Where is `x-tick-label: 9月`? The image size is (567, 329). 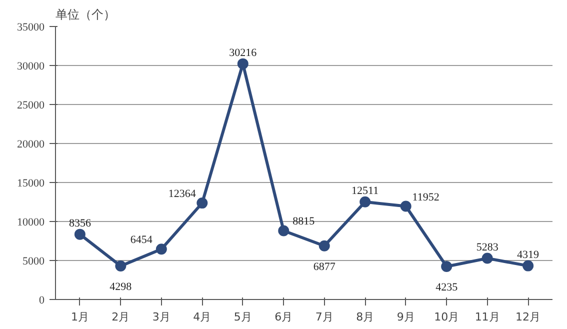 x-tick-label: 9月 is located at coordinates (405, 317).